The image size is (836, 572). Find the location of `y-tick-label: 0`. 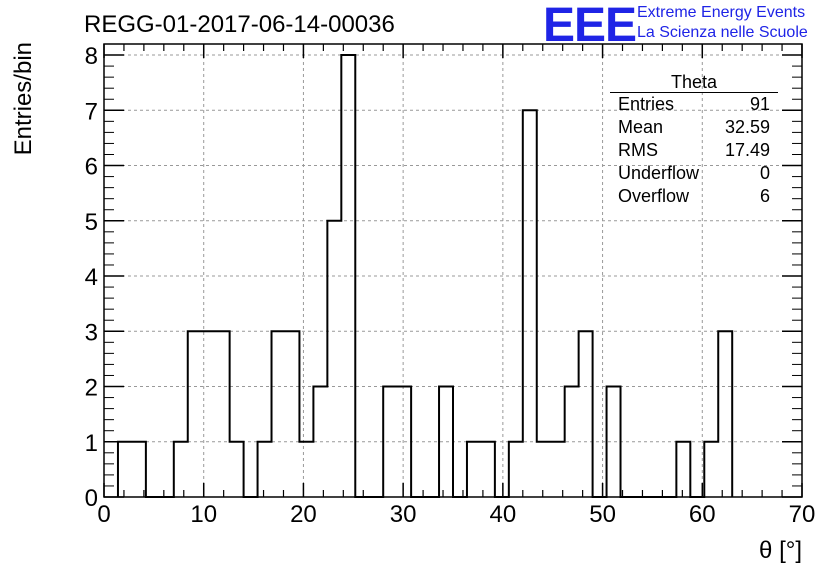

y-tick-label: 0 is located at coordinates (91, 498).